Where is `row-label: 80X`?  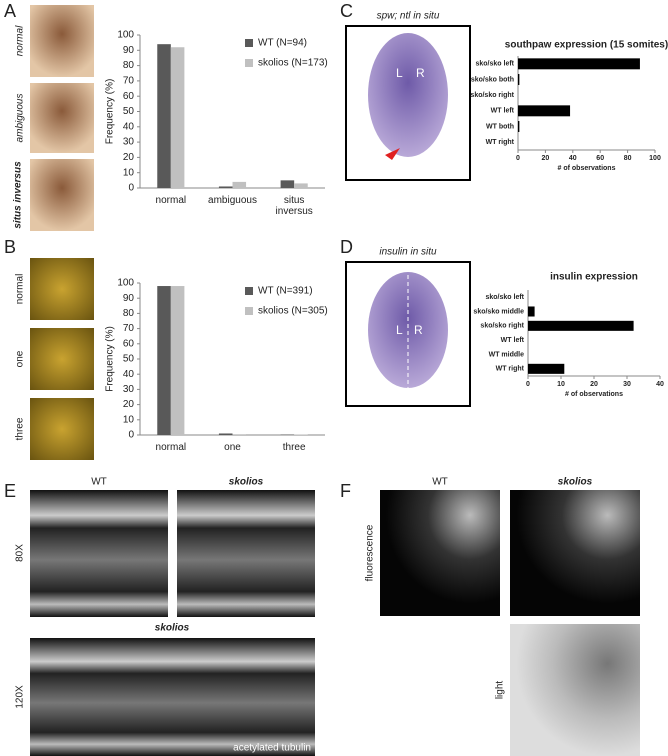
row-label: 80X is located at coordinates (20, 553).